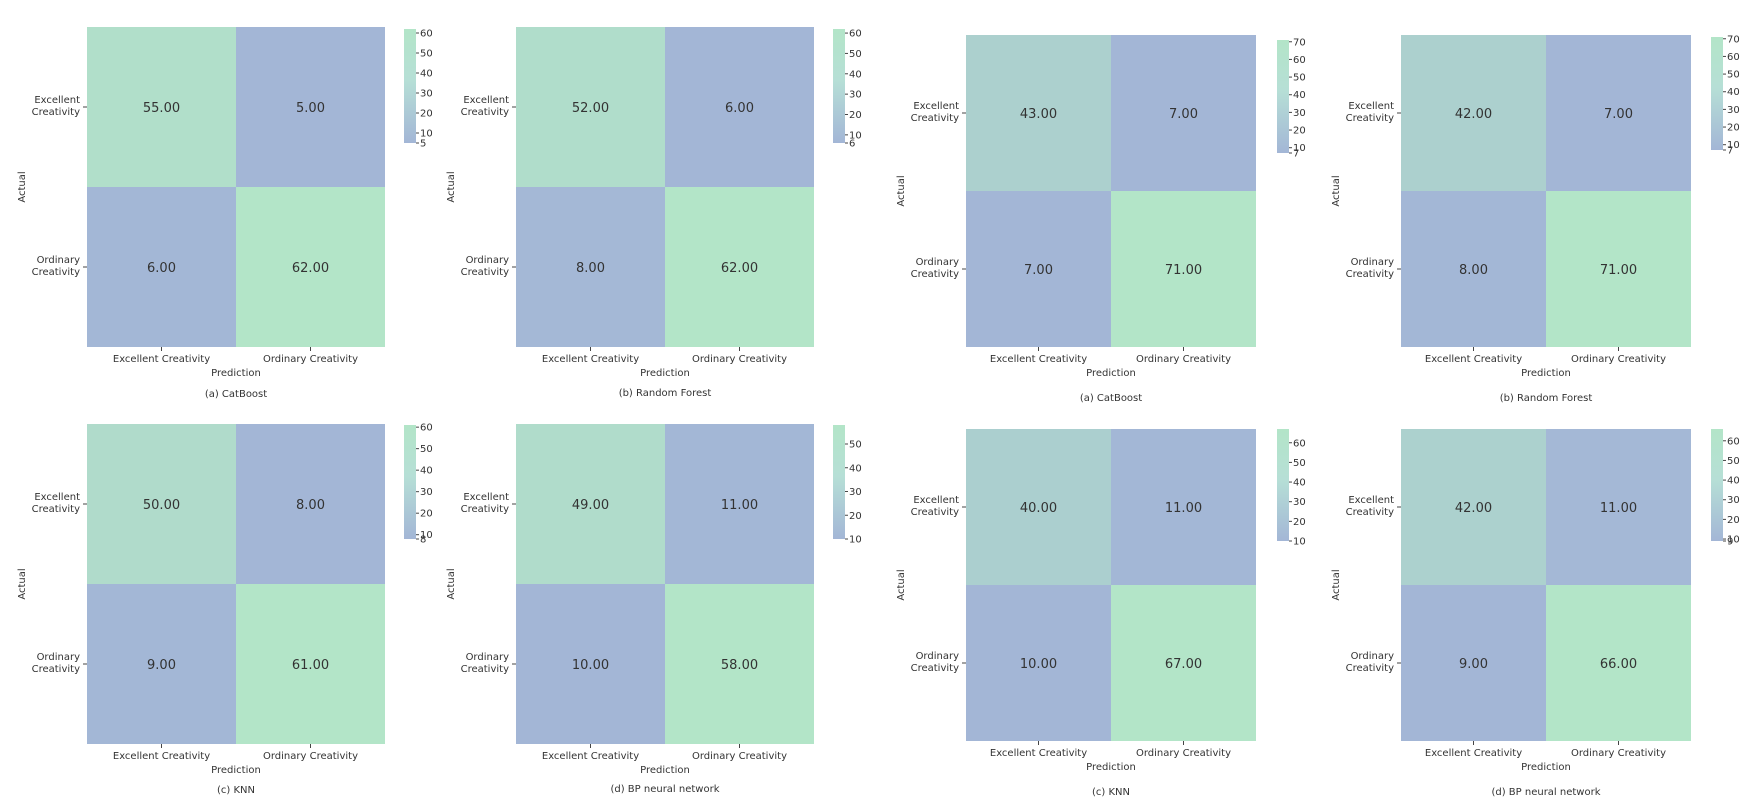 This screenshot has width=1760, height=810. I want to click on colorbar-tick-label: 30, so click(426, 94).